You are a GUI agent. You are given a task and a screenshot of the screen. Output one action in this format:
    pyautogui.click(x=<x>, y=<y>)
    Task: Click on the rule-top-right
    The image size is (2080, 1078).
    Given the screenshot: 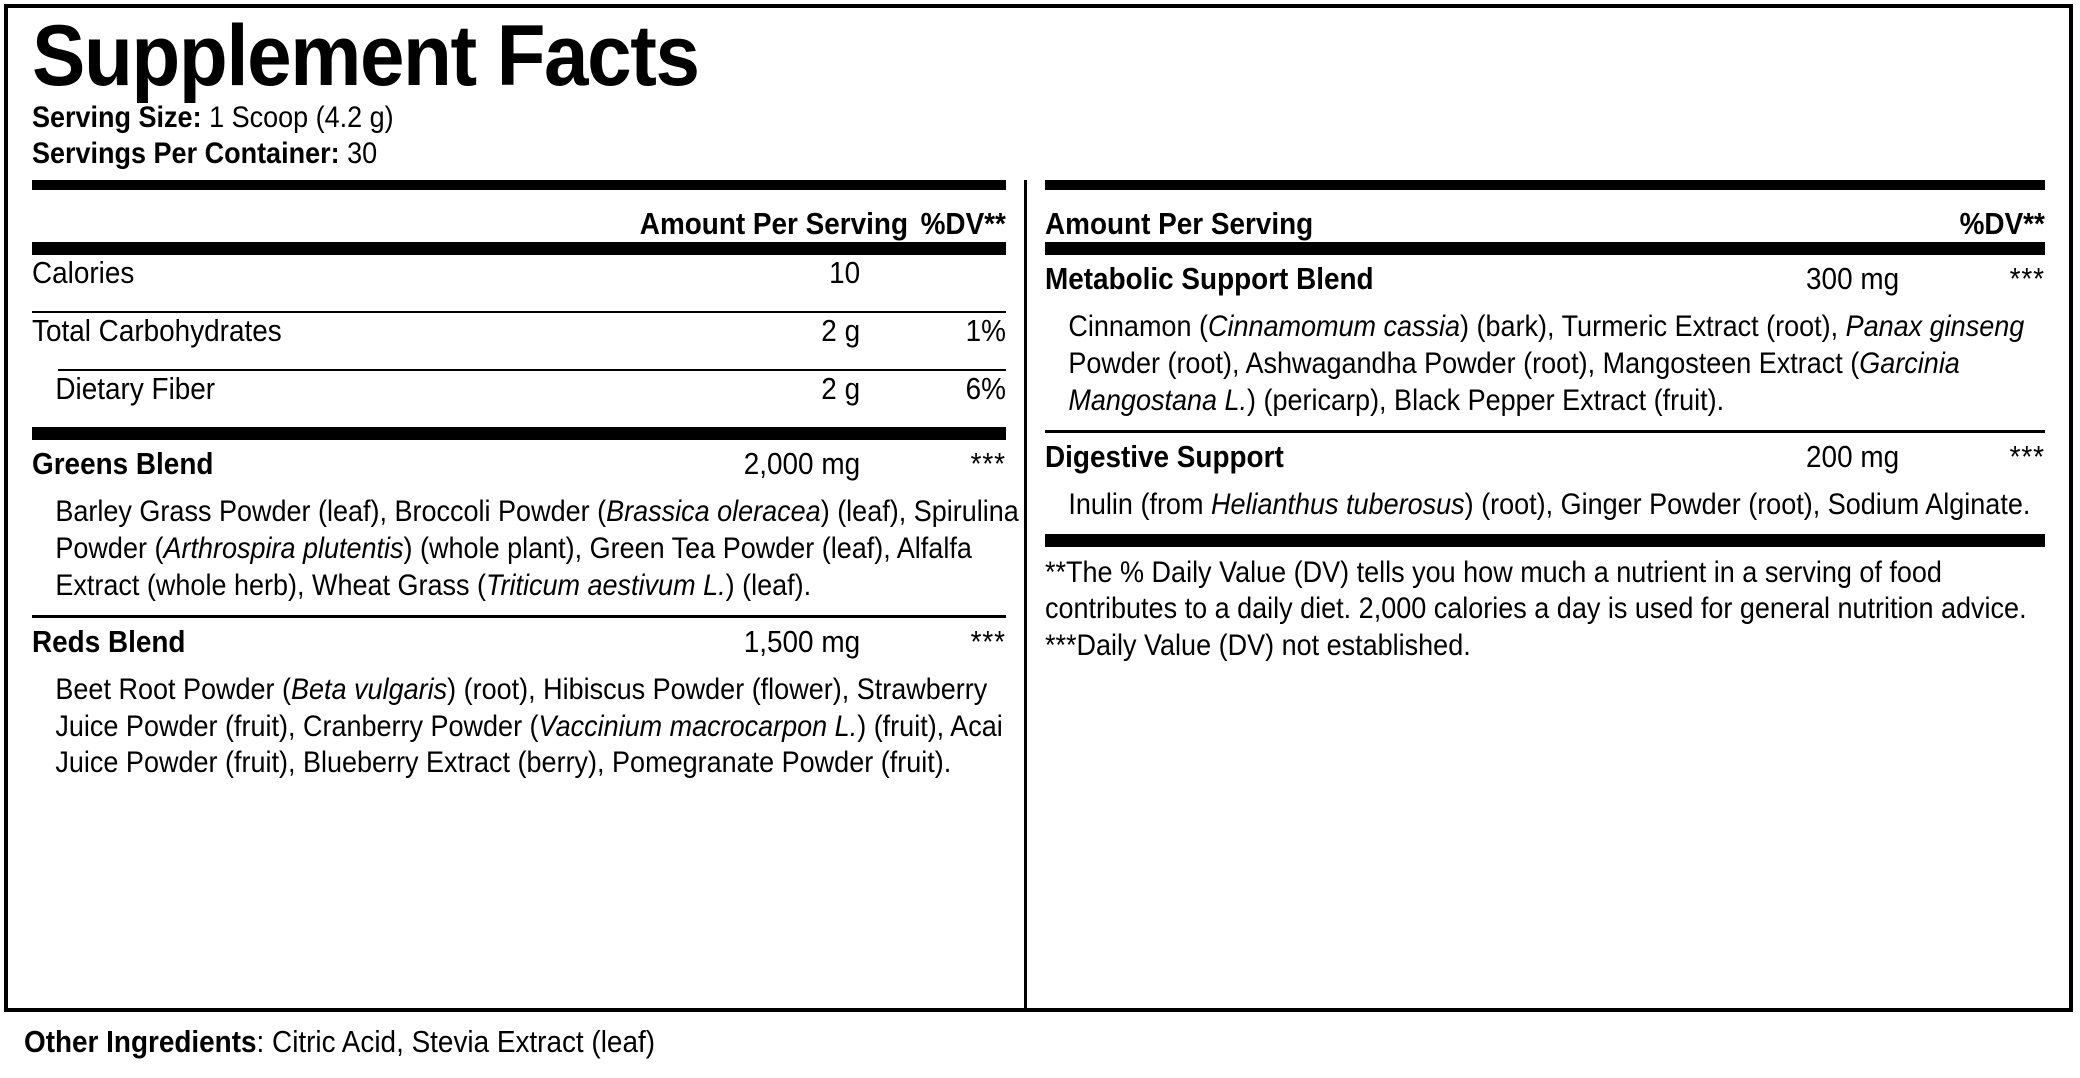 What is the action you would take?
    pyautogui.click(x=1545, y=185)
    